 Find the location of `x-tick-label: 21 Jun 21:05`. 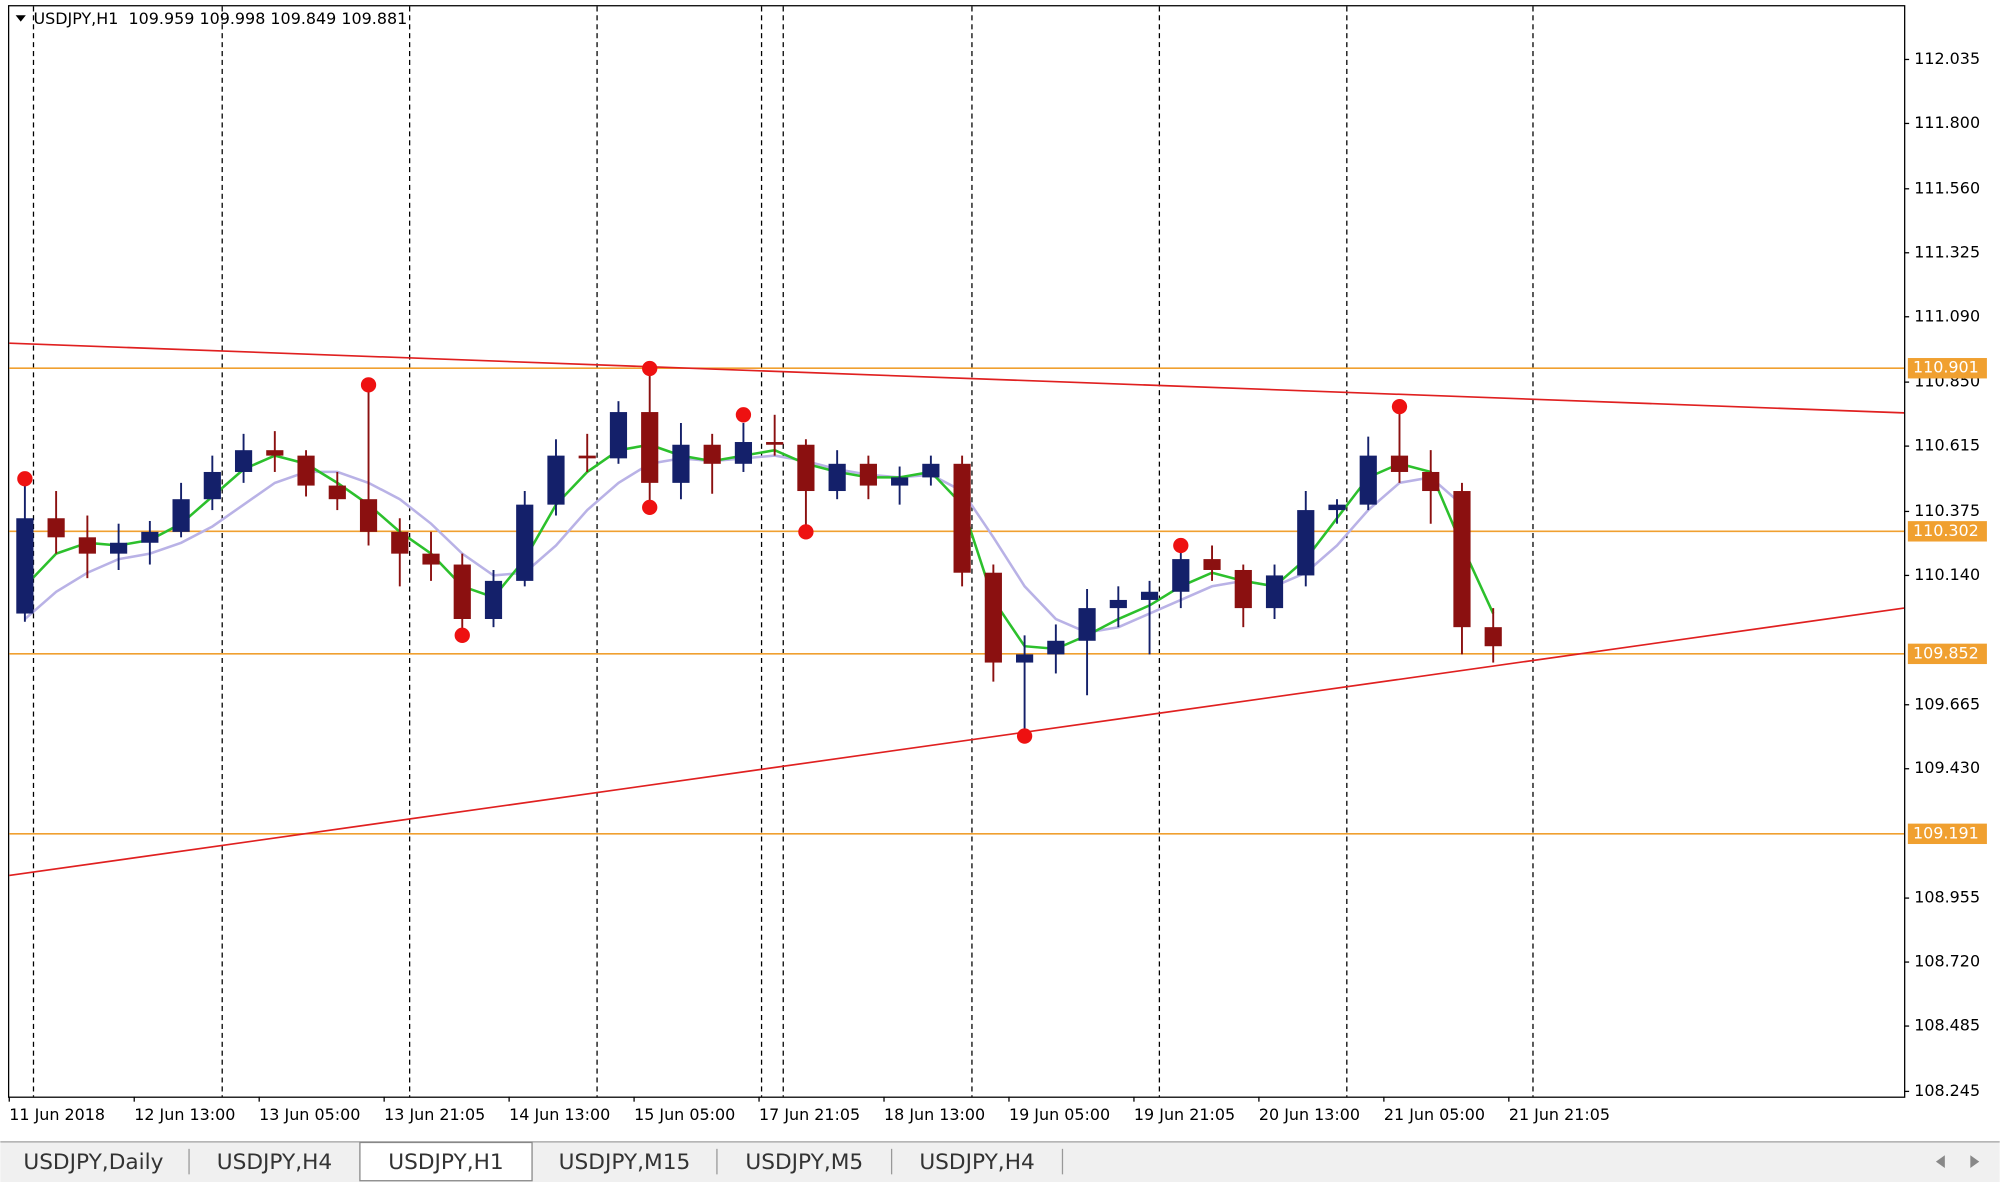

x-tick-label: 21 Jun 21:05 is located at coordinates (1559, 1114).